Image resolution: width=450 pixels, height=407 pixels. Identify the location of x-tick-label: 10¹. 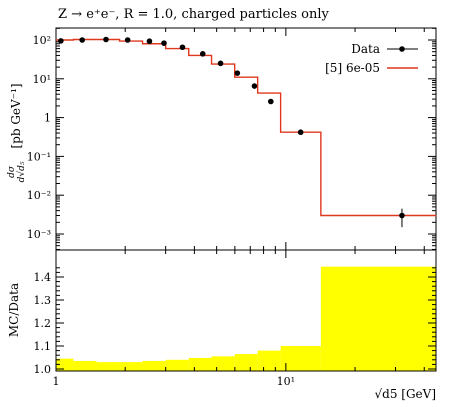
(286, 381).